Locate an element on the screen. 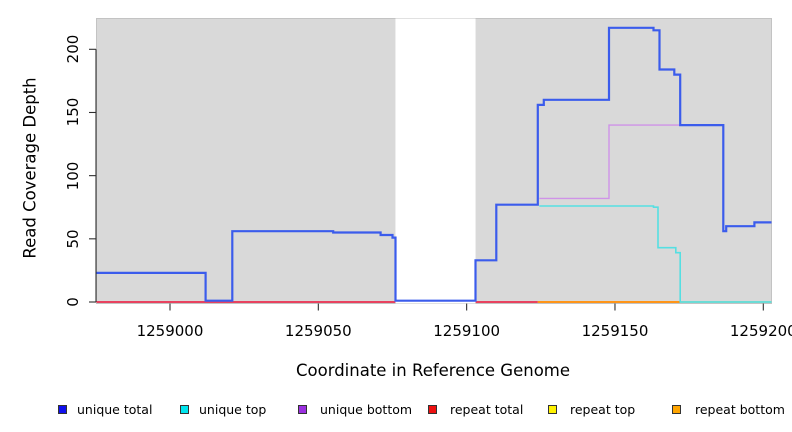 The height and width of the screenshot is (432, 792). x-axis-tick-label: 1259200 is located at coordinates (760, 331).